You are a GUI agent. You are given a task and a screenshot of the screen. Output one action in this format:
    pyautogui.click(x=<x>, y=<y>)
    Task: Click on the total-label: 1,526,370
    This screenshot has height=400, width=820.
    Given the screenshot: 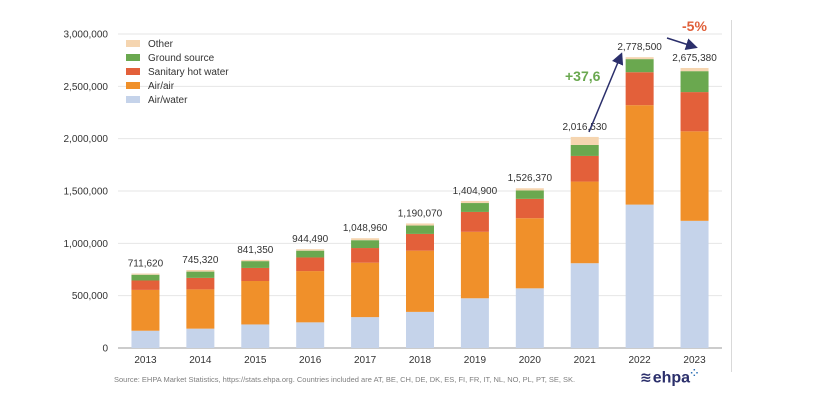 What is the action you would take?
    pyautogui.click(x=530, y=178)
    